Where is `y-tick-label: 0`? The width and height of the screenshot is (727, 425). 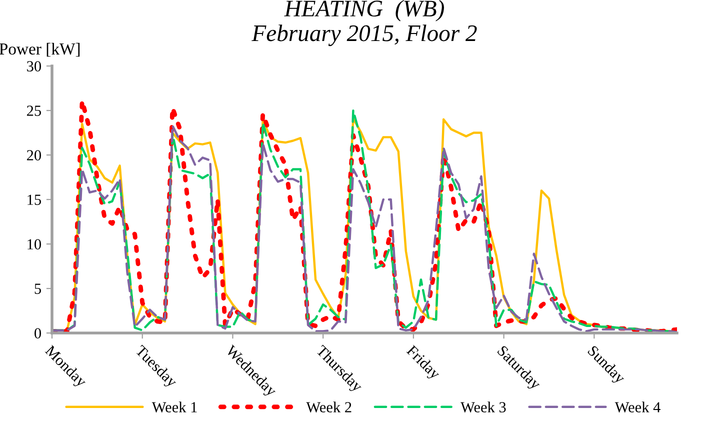
y-tick-label: 0 is located at coordinates (37, 333).